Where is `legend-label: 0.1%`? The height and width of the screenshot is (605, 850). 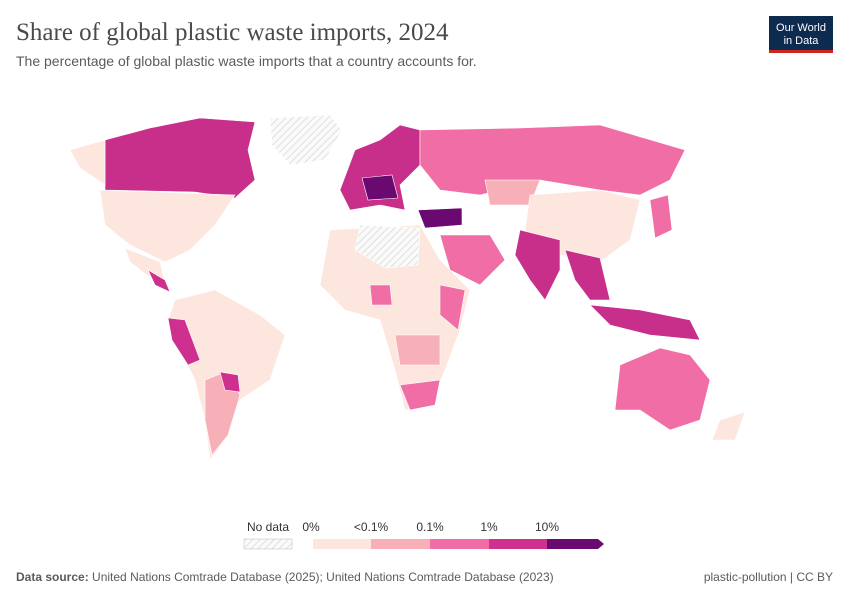
legend-label: 0.1% is located at coordinates (430, 527).